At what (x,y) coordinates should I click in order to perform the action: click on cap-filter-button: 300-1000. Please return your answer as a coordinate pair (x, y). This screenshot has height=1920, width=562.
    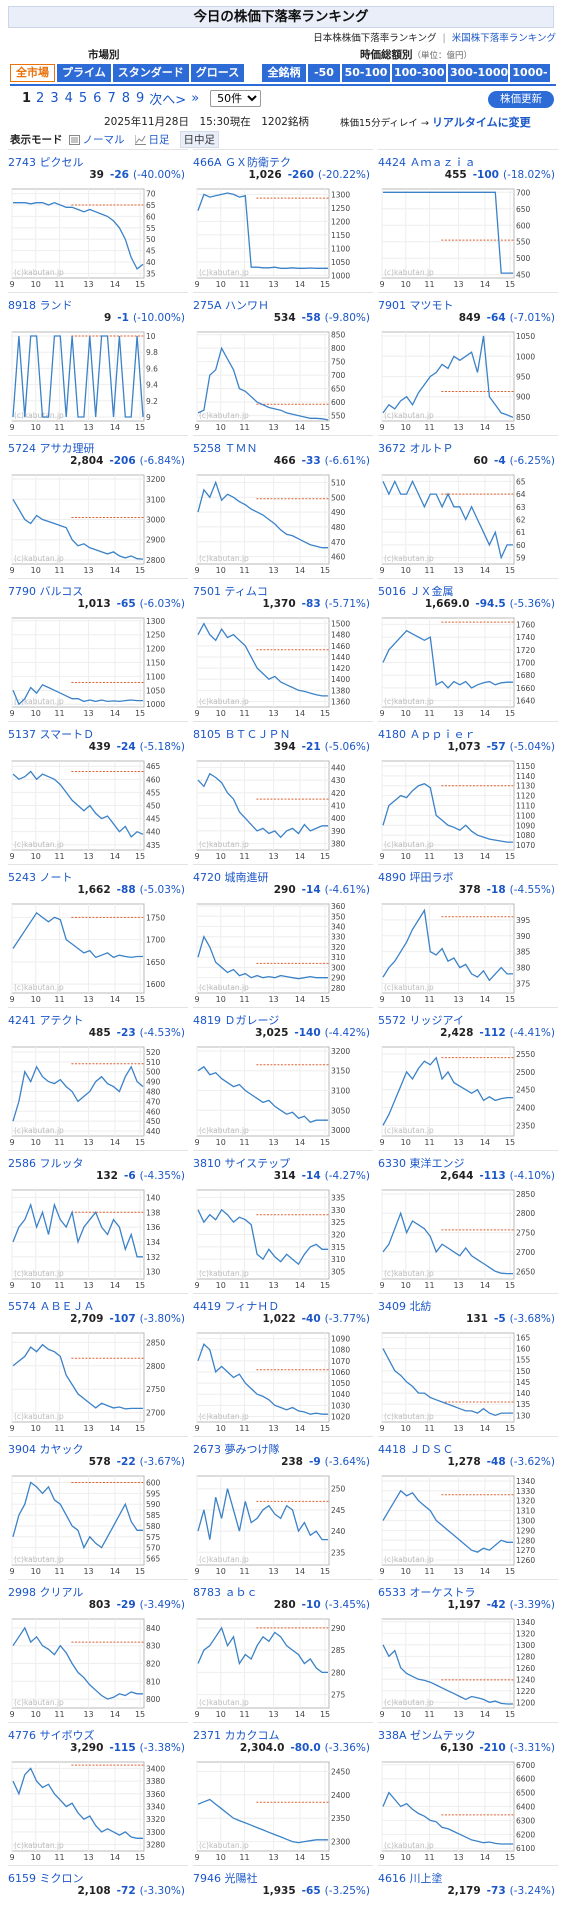
    Looking at the image, I should click on (478, 73).